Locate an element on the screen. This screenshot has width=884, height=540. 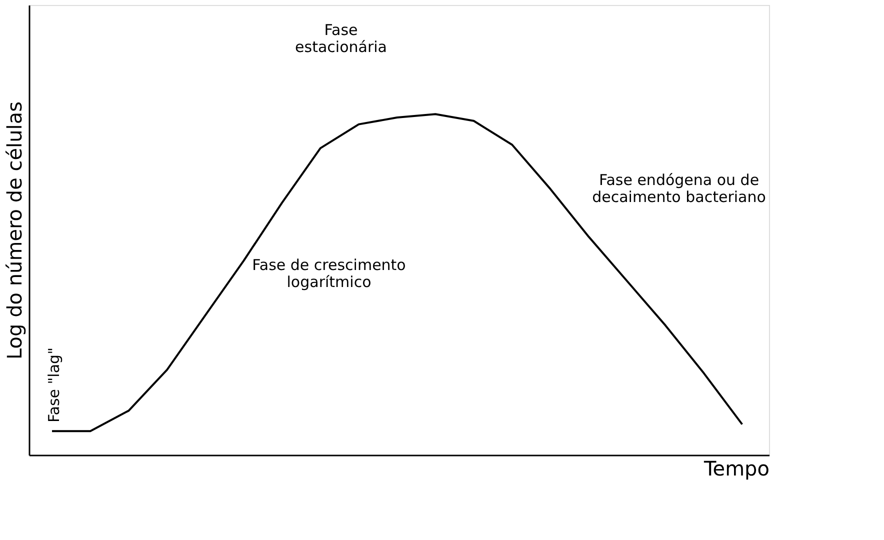
text: Fase estacionária is located at coordinates (341, 38).